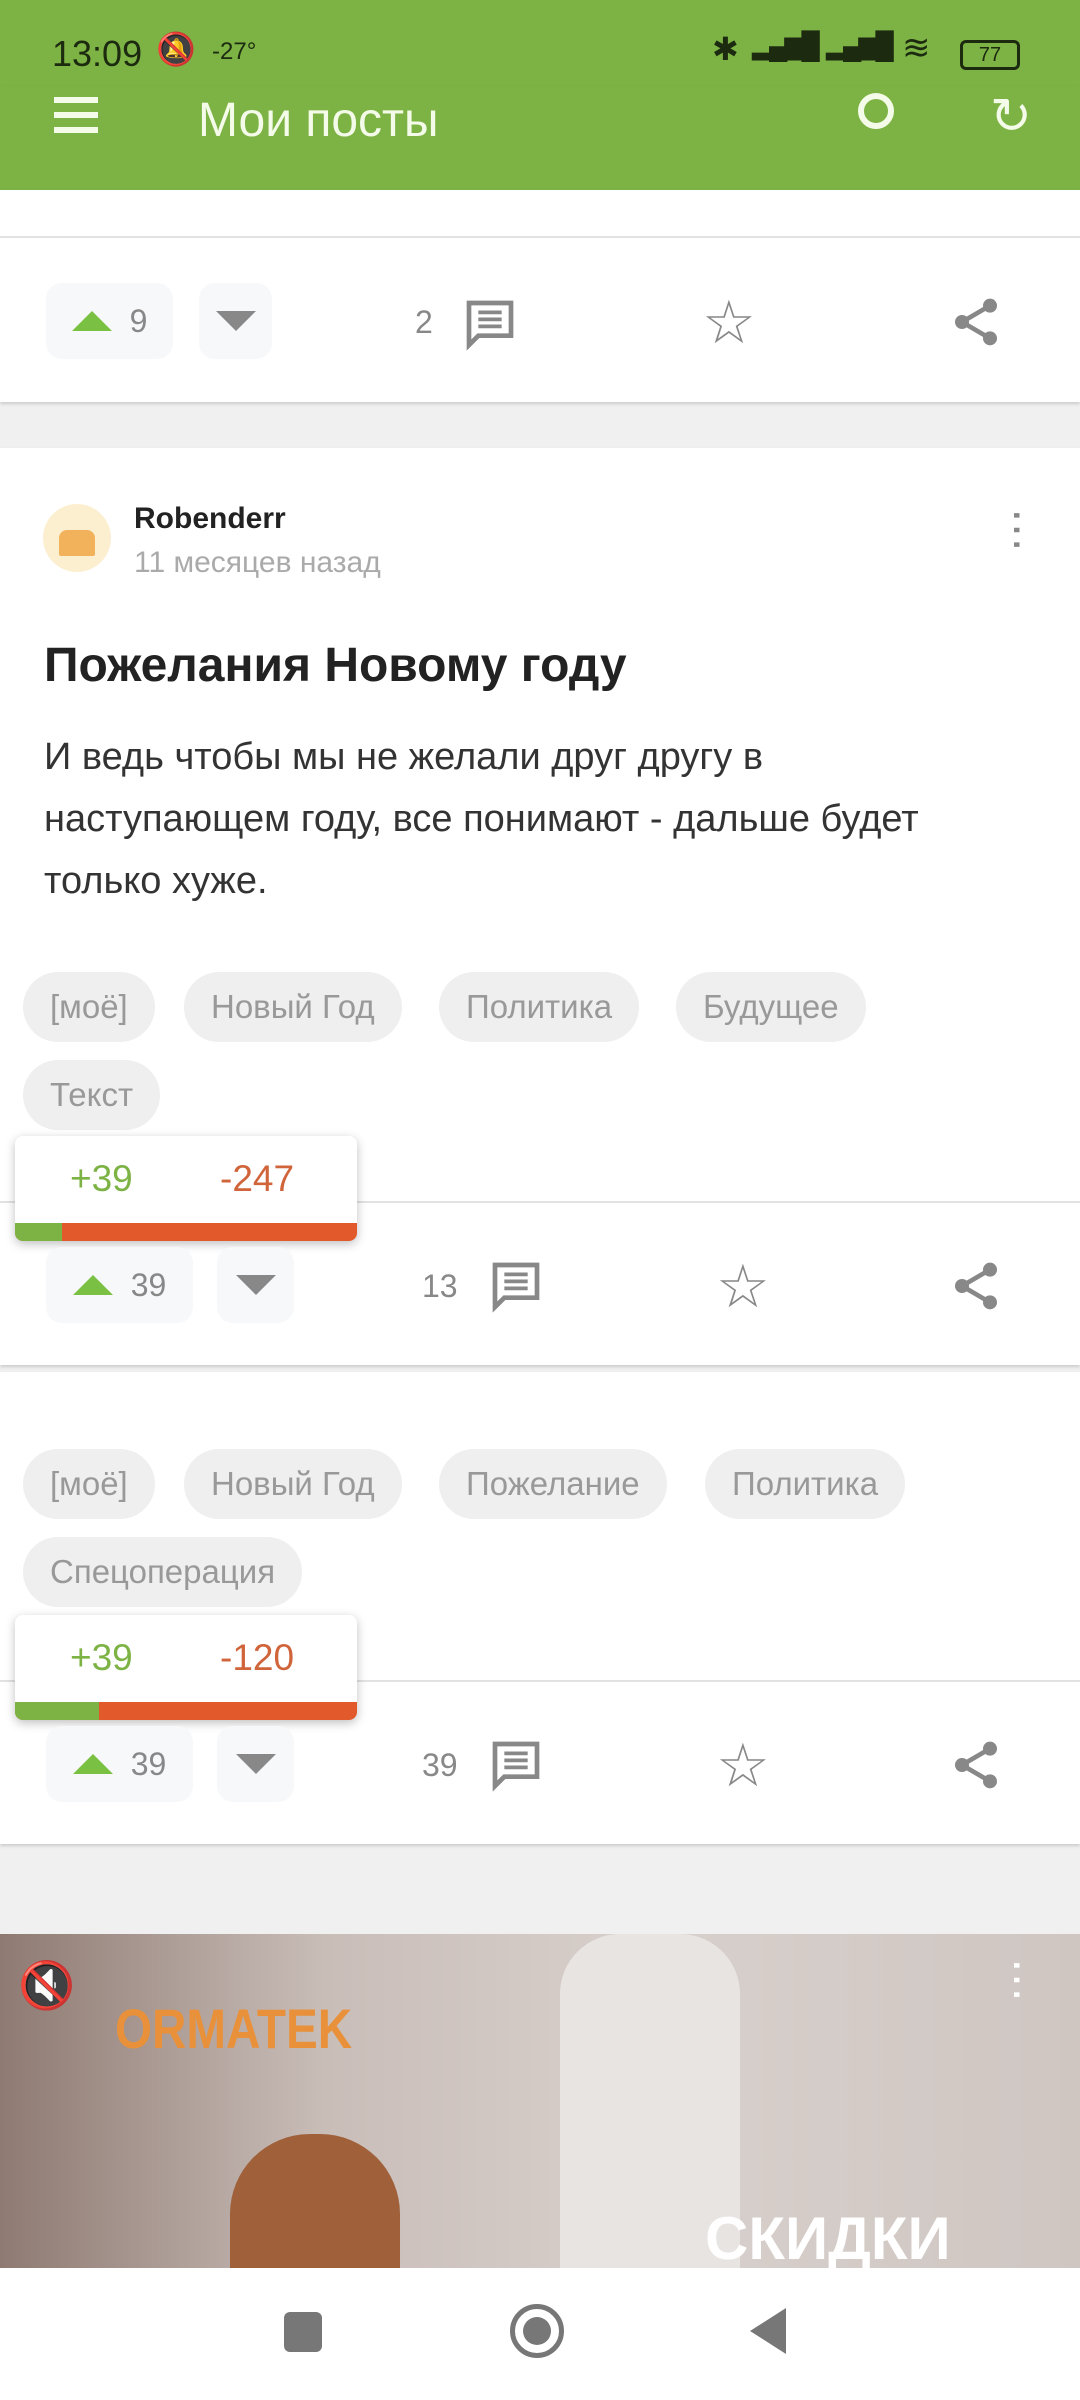 The image size is (1080, 2400). Describe the element at coordinates (440, 1765) in the screenshot. I see `comment-count: 39` at that location.